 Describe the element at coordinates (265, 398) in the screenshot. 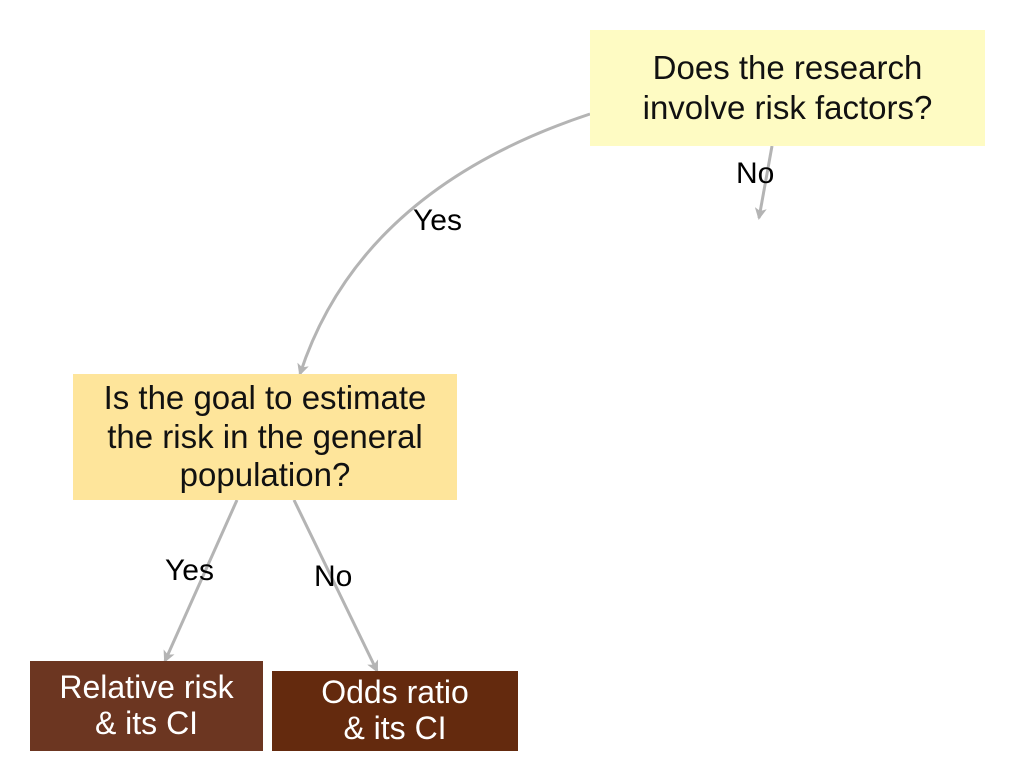

I see `node-text-line: Is the goal to estimate` at that location.